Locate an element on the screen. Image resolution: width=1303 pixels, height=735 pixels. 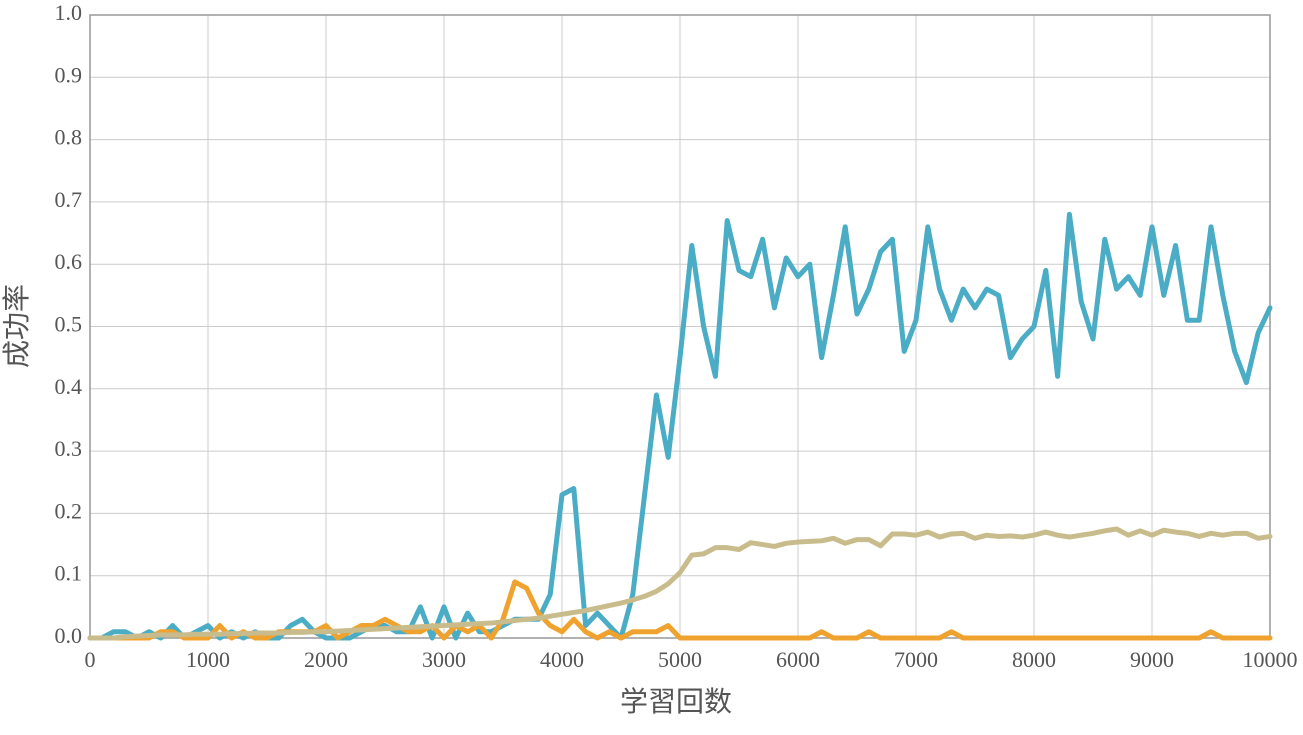
x-tick-label: 5000 is located at coordinates (680, 659).